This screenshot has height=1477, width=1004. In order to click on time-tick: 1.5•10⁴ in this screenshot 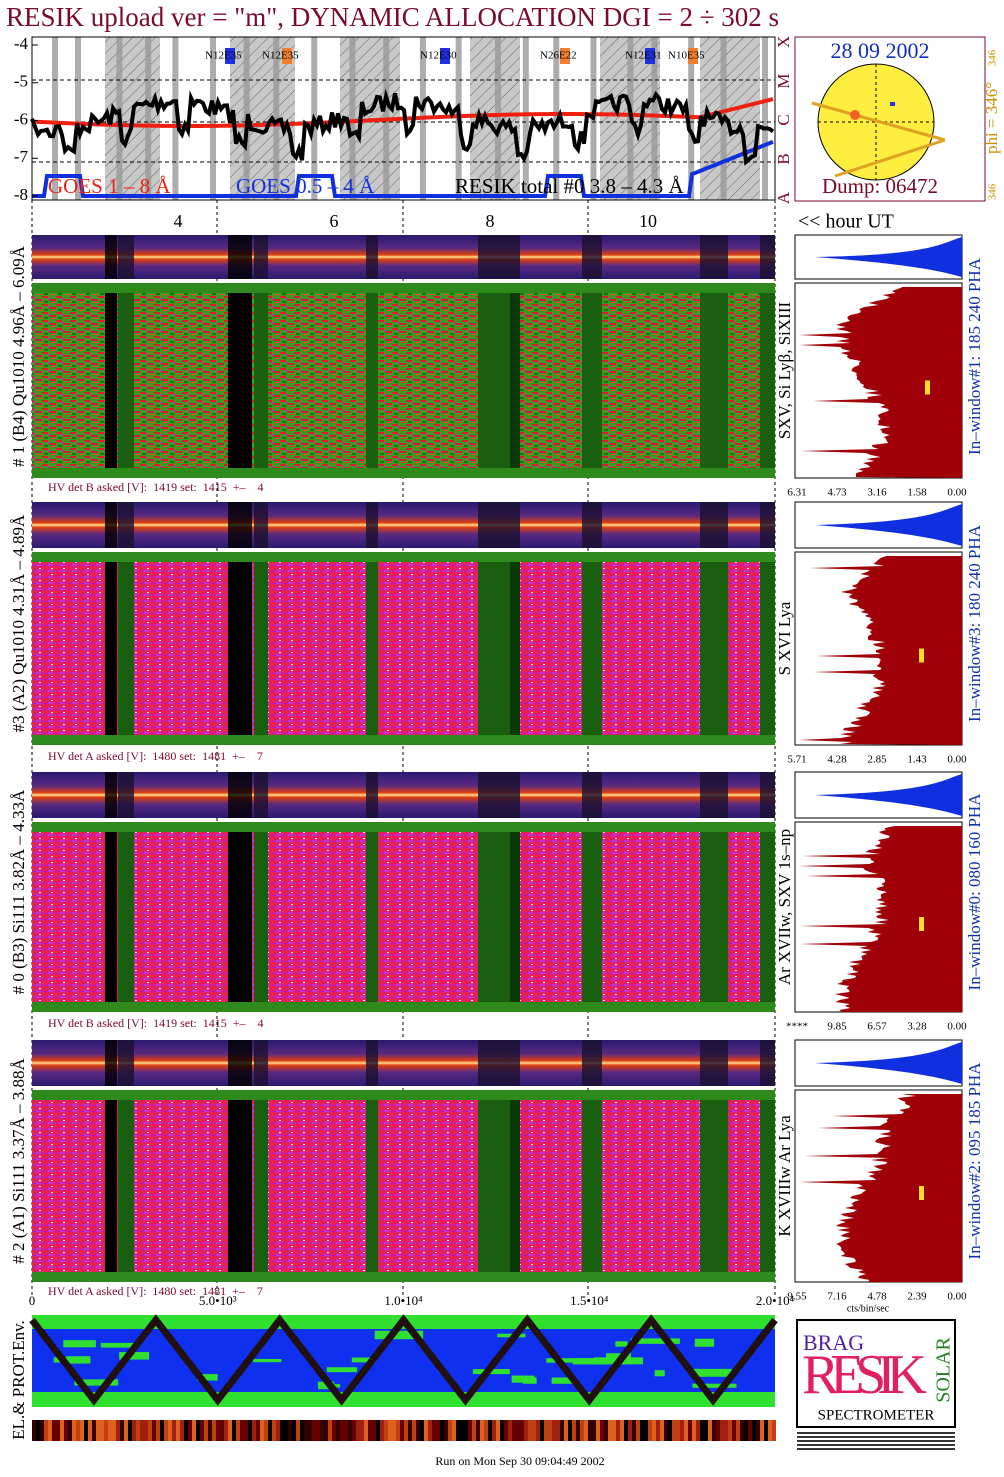, I will do `click(589, 1300)`.